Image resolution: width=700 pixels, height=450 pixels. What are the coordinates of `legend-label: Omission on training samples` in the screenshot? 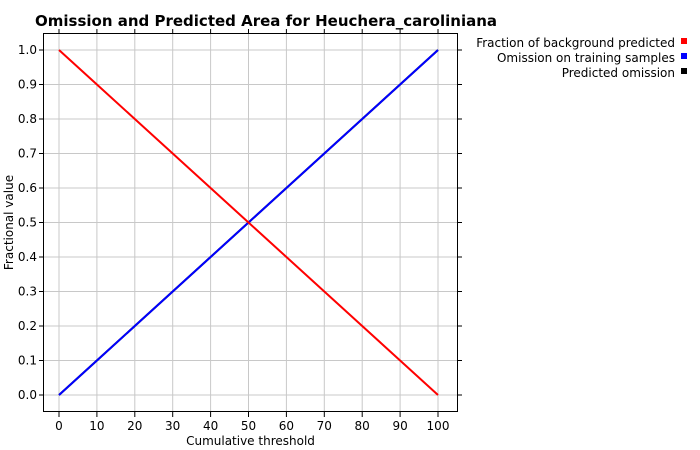 It's located at (586, 58).